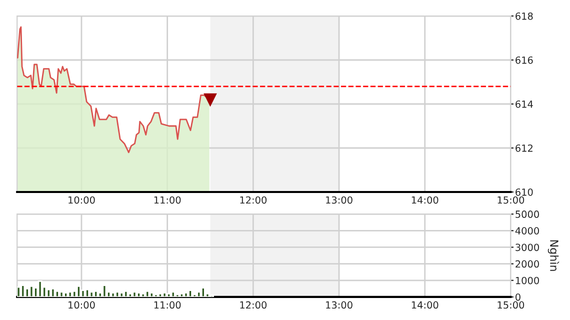 The image size is (570, 320). I want to click on y-tick-label: 1000, so click(527, 280).